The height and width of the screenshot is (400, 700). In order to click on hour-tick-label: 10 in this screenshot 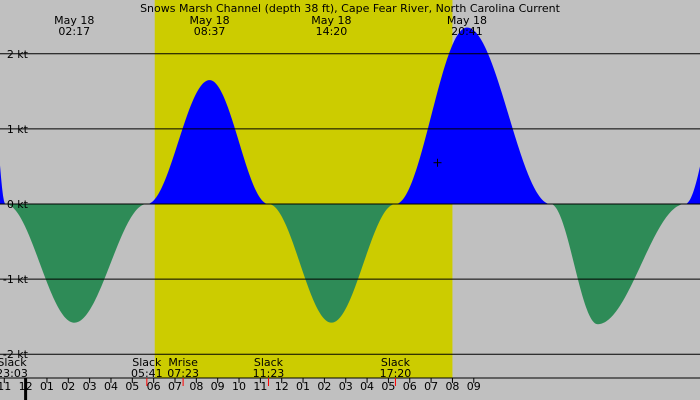, I will do `click(239, 386)`.